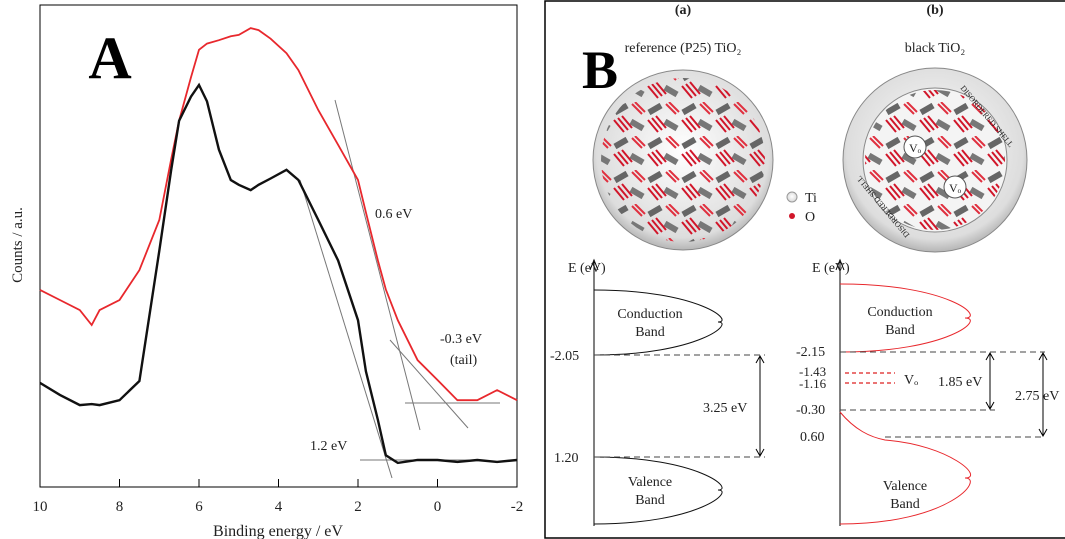 The height and width of the screenshot is (539, 1065). Describe the element at coordinates (464, 360) in the screenshot. I see `annotation: (tail)` at that location.